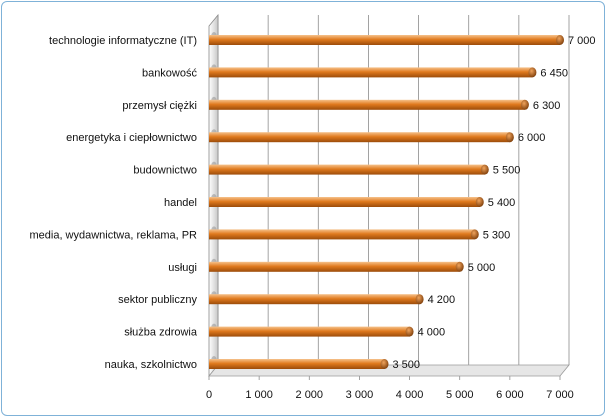 This screenshot has width=608, height=419. What do you see at coordinates (151, 365) in the screenshot?
I see `category-label: nauka, szkolnictwo` at bounding box center [151, 365].